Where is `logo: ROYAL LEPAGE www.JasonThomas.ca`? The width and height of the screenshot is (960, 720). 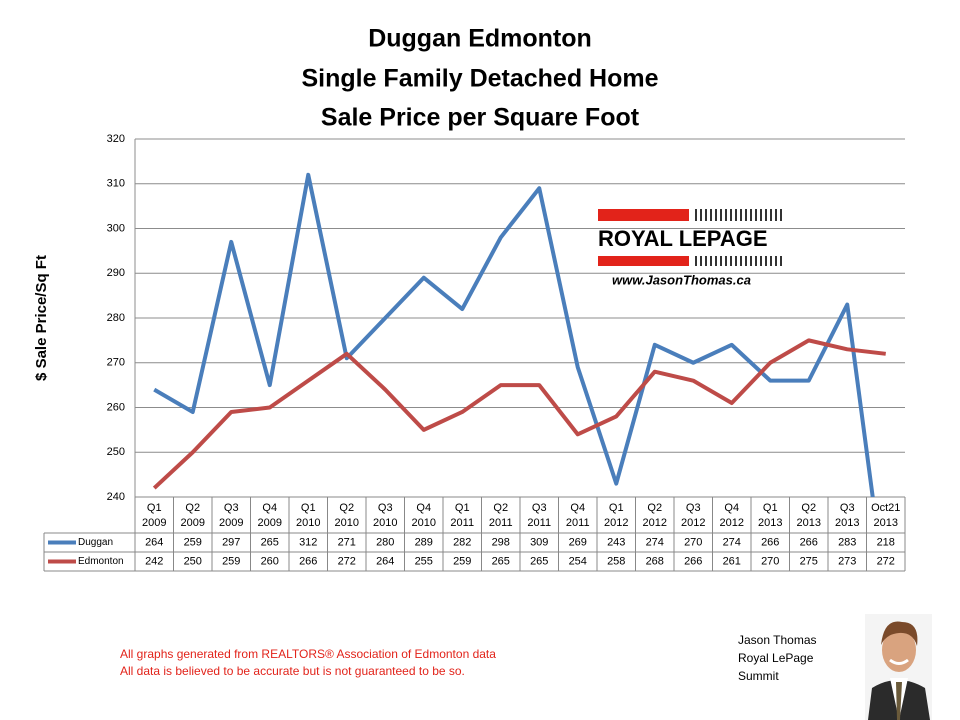
logo: ROYAL LEPAGE www.JasonThomas.ca is located at coordinates (690, 248).